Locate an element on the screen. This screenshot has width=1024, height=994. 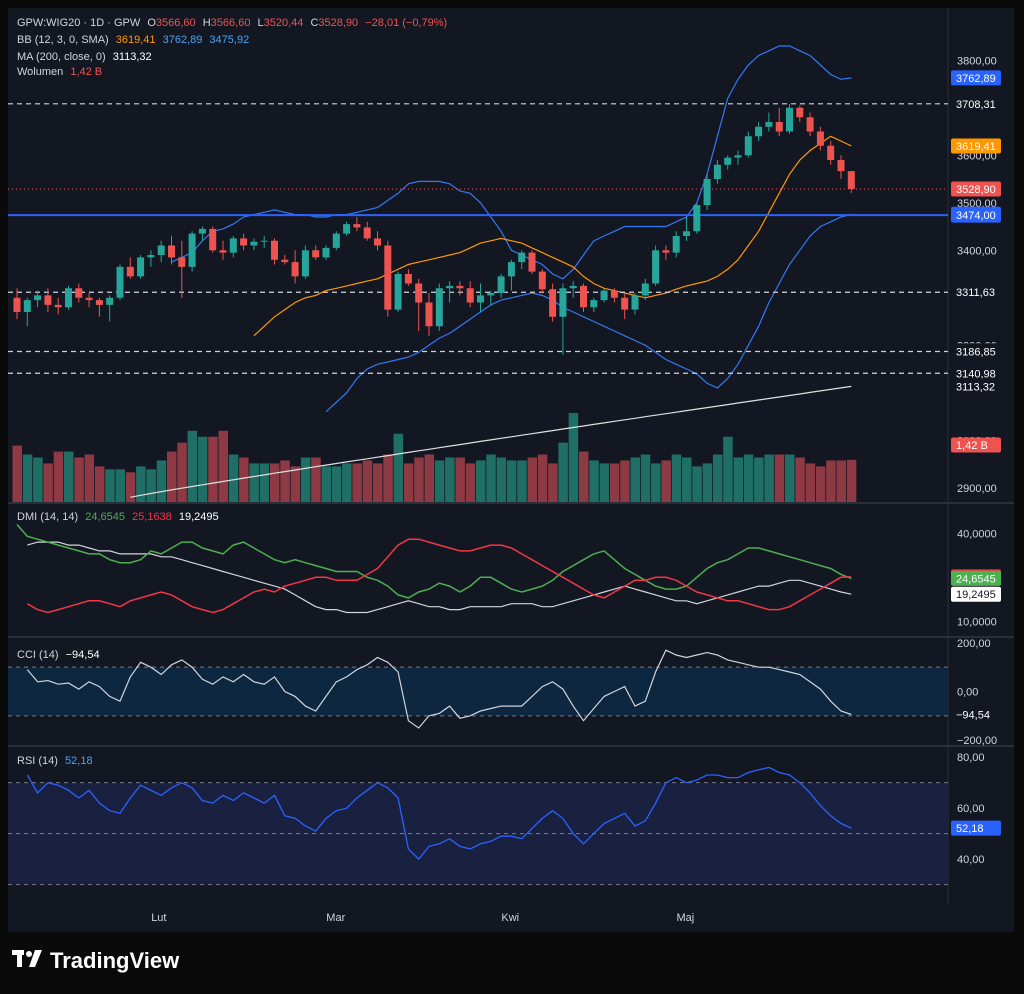
bb-lower-value: 3475,92 is located at coordinates (229, 40).